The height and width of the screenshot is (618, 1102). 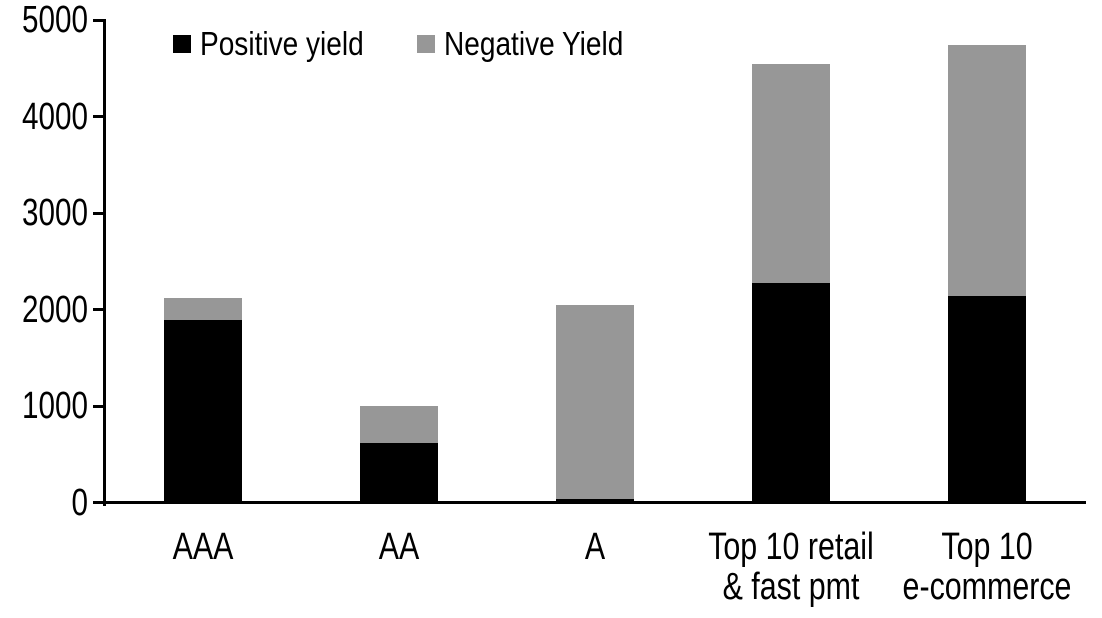 I want to click on bar-segment-negative-yield-aaa, so click(x=203, y=309).